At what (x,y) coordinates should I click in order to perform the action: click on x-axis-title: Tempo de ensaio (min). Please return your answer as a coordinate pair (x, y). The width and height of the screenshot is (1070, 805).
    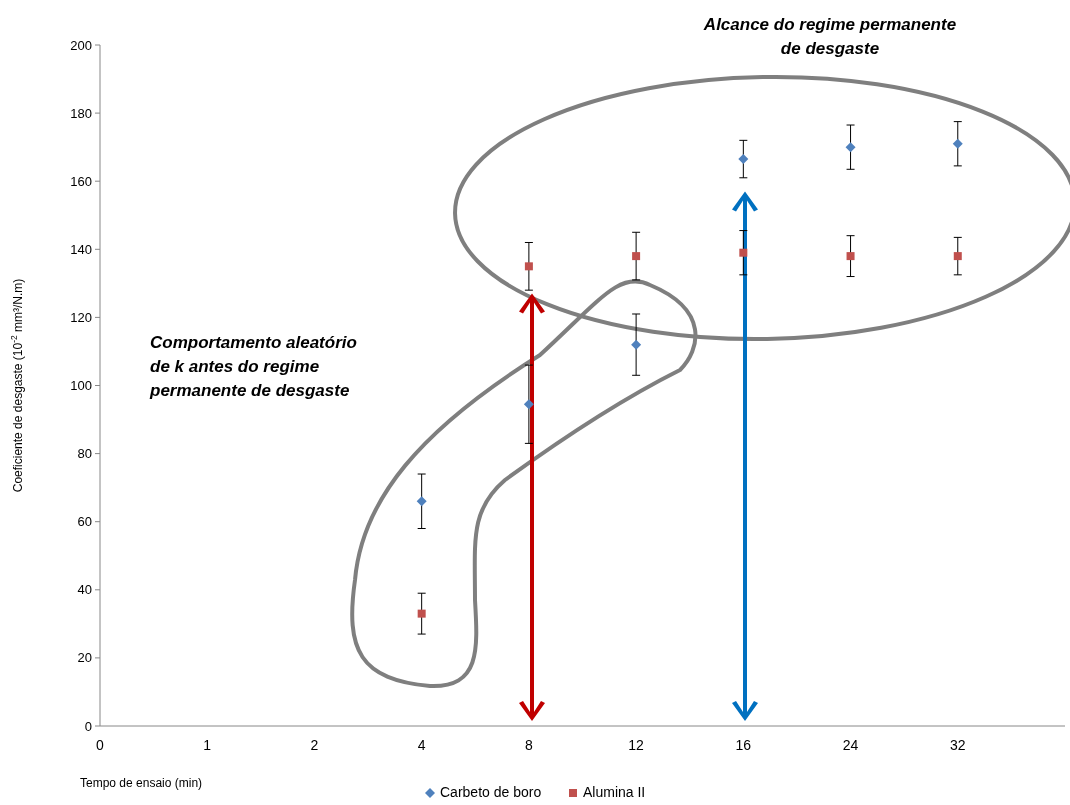
    Looking at the image, I should click on (141, 783).